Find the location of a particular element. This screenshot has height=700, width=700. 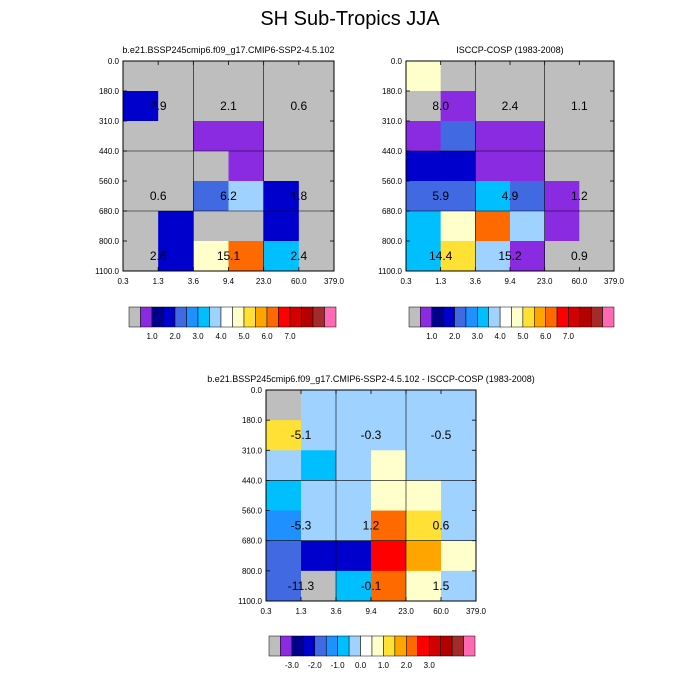

cell-value-label: 2.9 is located at coordinates (158, 106).